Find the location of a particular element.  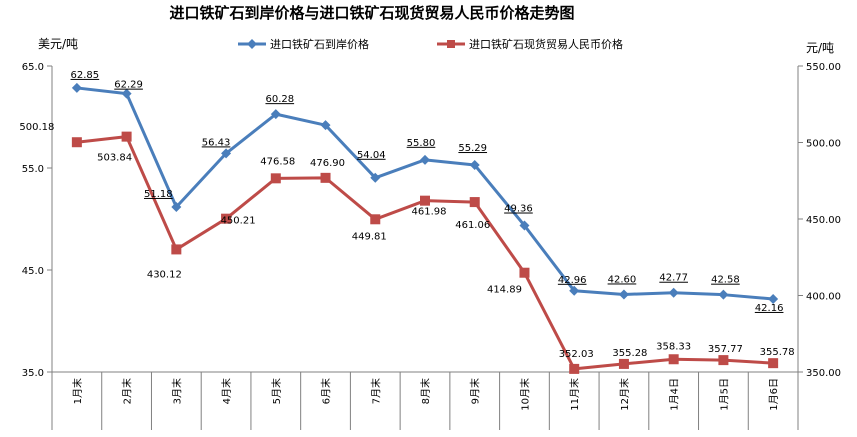

data-label-rmb-spot-price: 450.21 is located at coordinates (238, 221).